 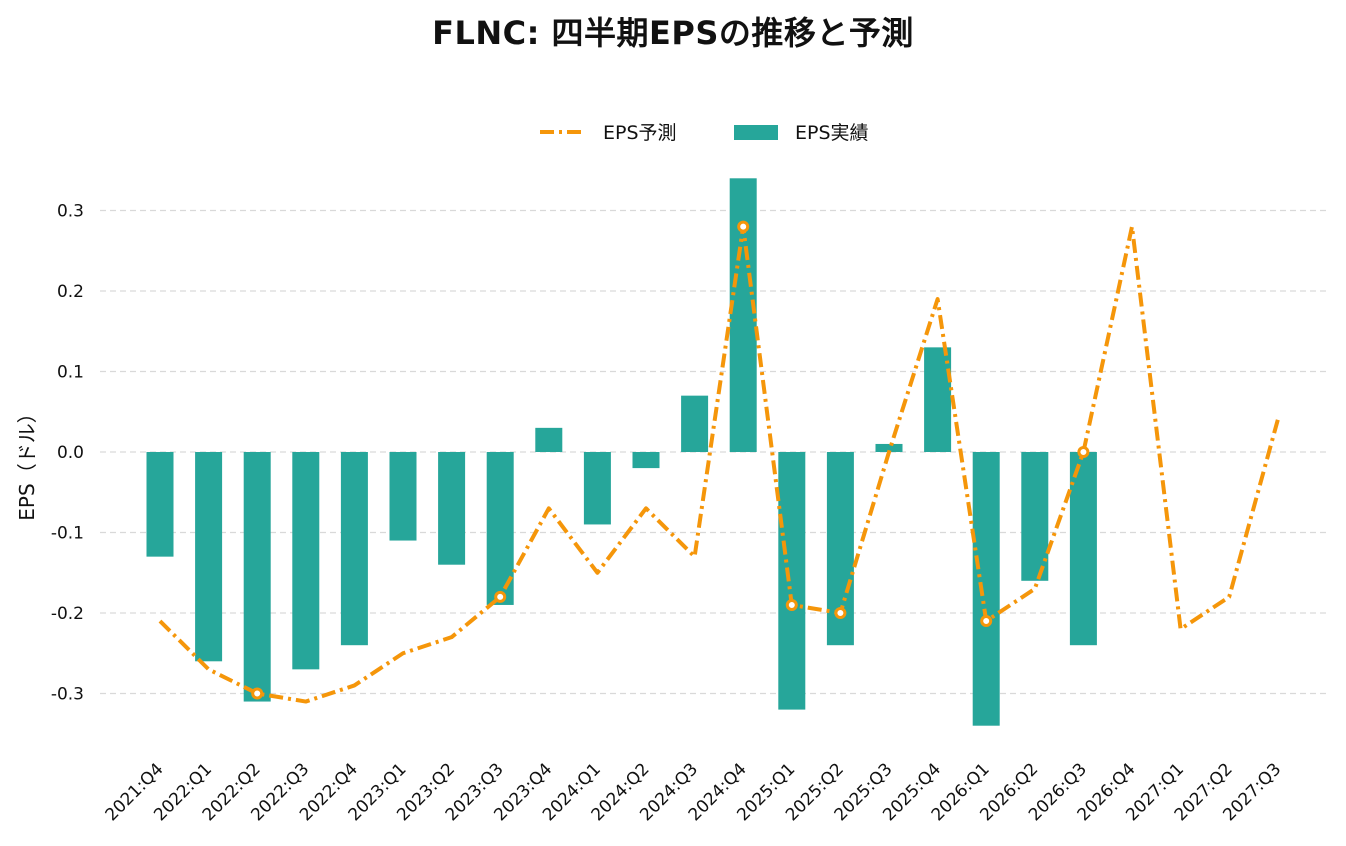 I want to click on y-axis-ticks: -0.3 -0.2 -0.1 0.0 0.1 0.2 0.3, so click(x=67, y=453).